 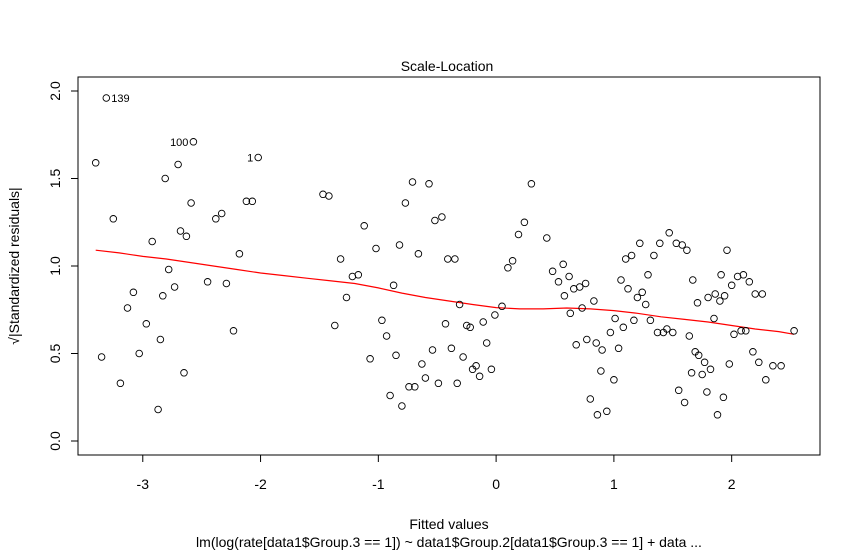 What do you see at coordinates (447, 66) in the screenshot?
I see `chart-title: Scale-Location` at bounding box center [447, 66].